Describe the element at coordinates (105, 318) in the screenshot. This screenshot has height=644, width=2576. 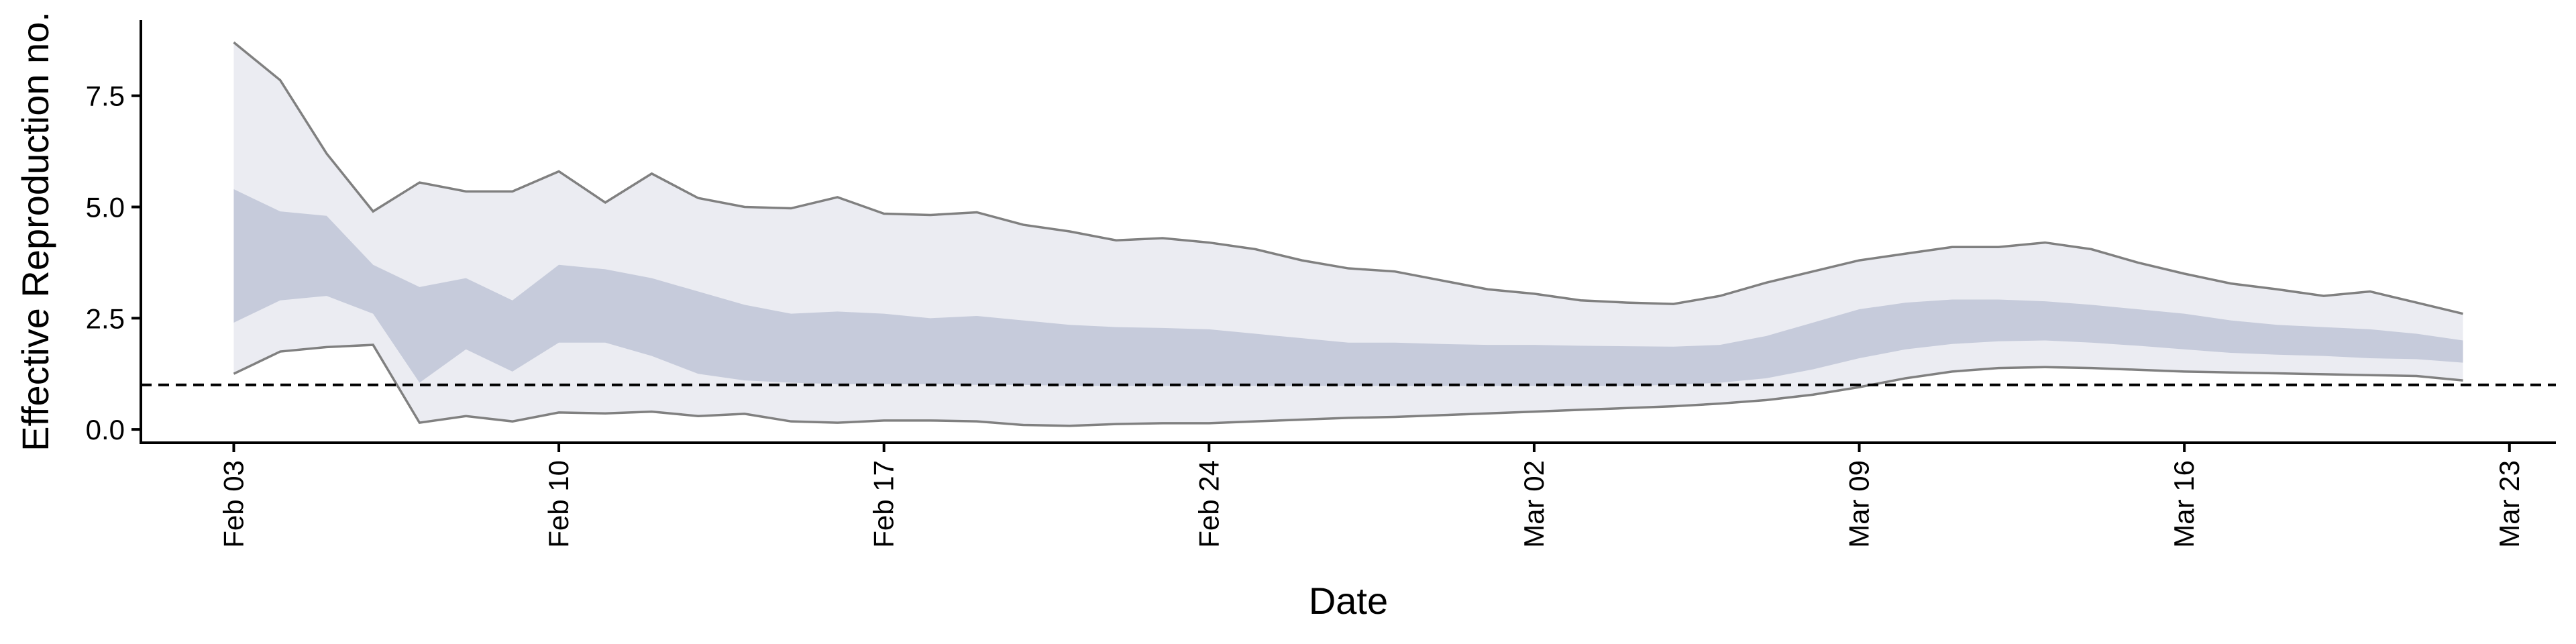
I see `y-tick-label: 2.5` at that location.